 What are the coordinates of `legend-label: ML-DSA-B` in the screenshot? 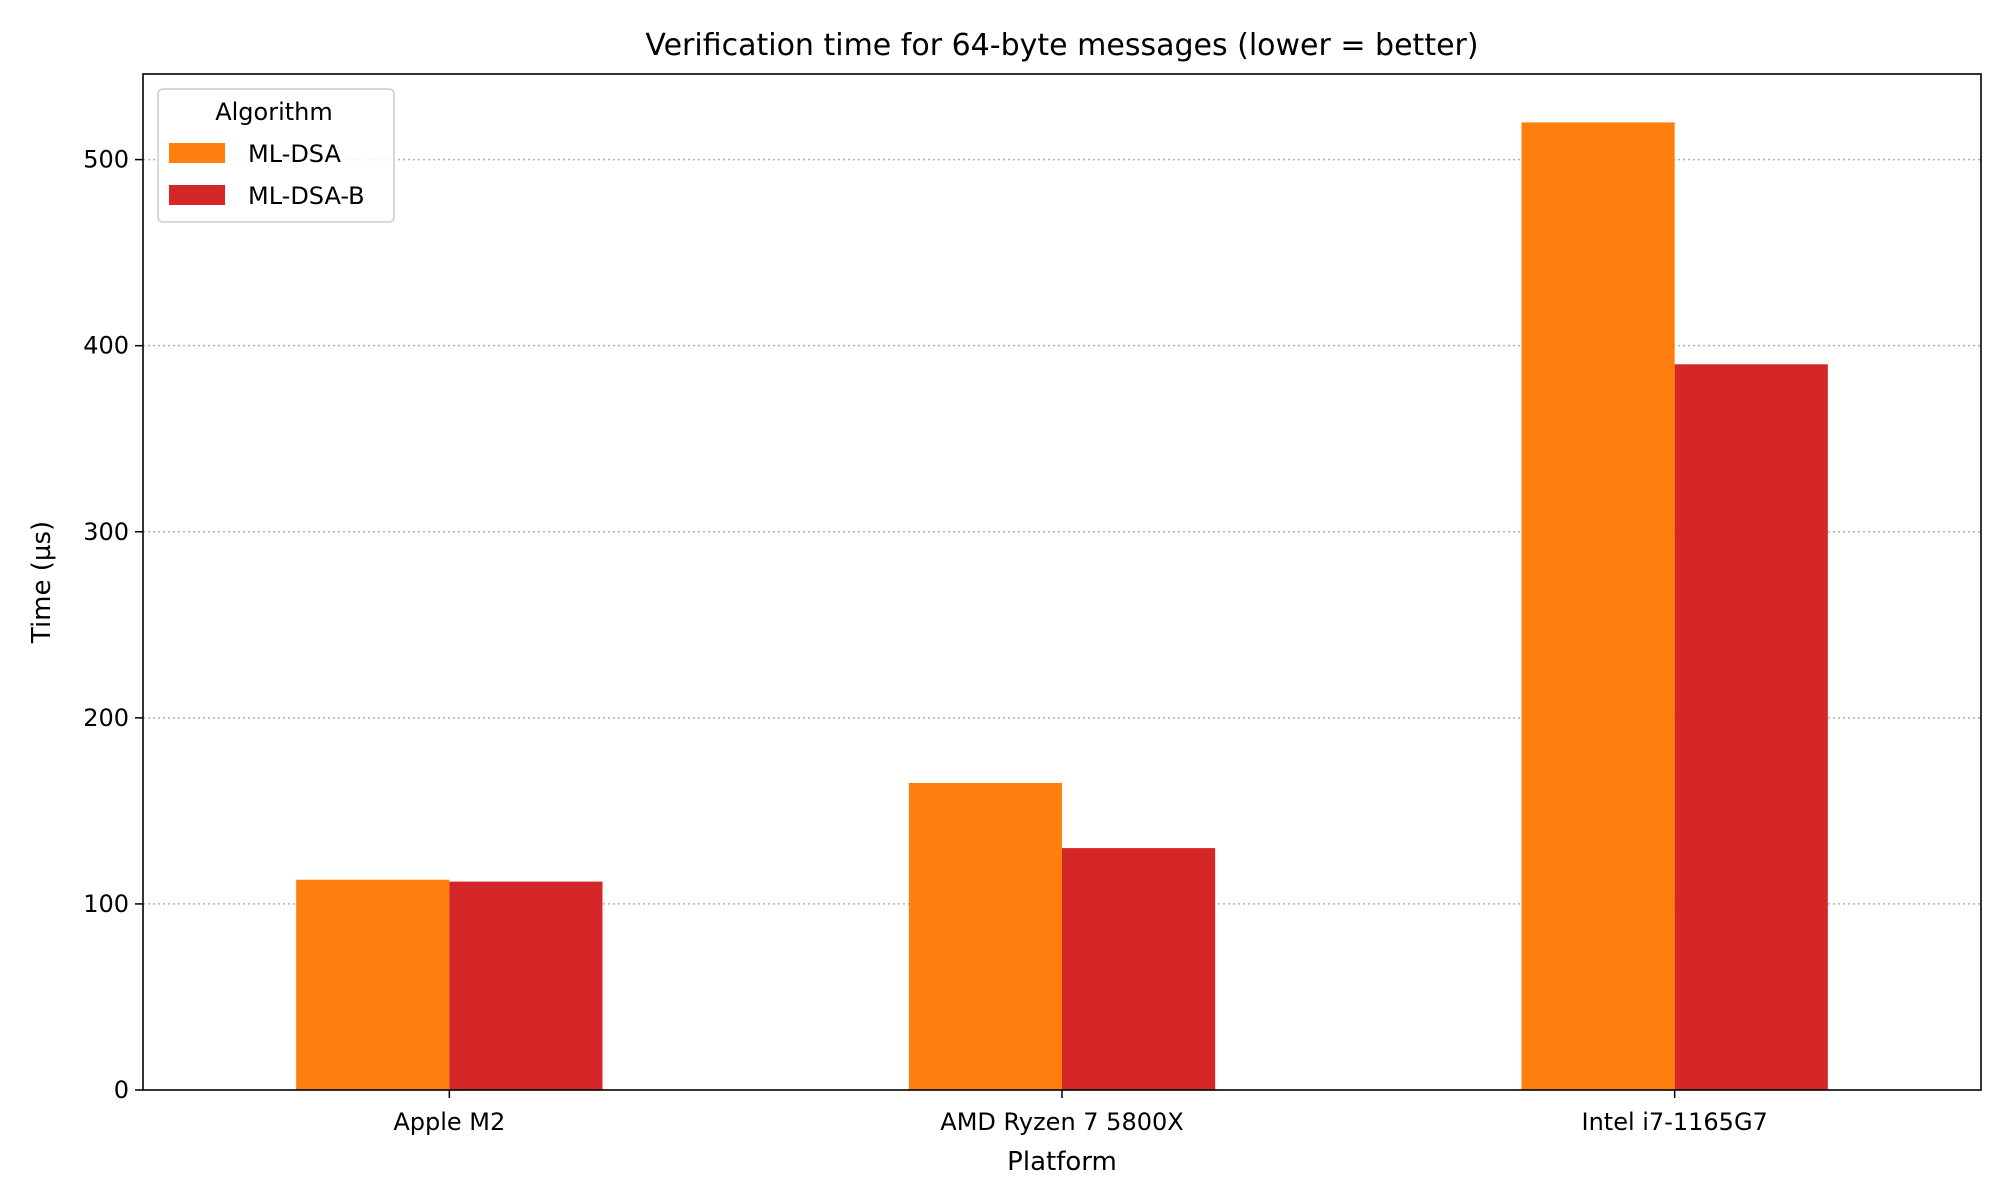 It's located at (306, 196).